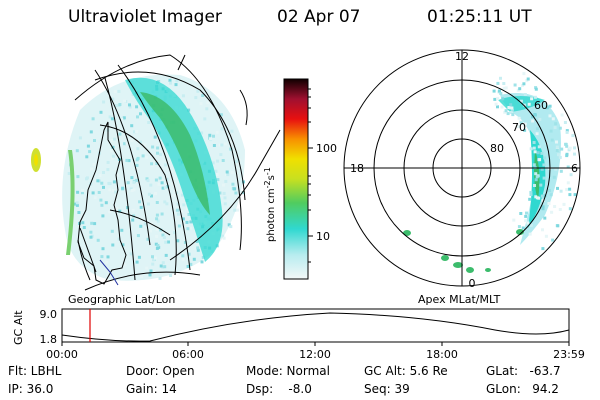  What do you see at coordinates (479, 17) in the screenshot?
I see `time-label: 01:25:11 UT` at bounding box center [479, 17].